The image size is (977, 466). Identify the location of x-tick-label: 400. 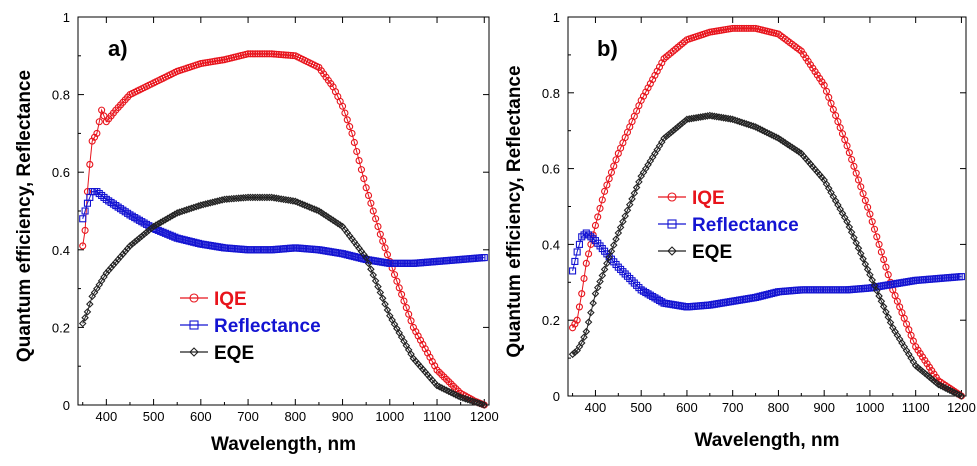
(596, 407).